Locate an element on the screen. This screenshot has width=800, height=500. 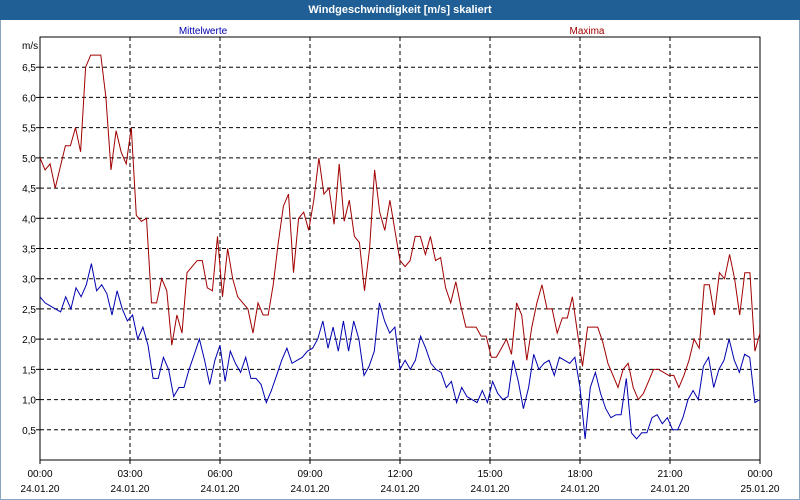
x-tick-time: 12:00 is located at coordinates (399, 474).